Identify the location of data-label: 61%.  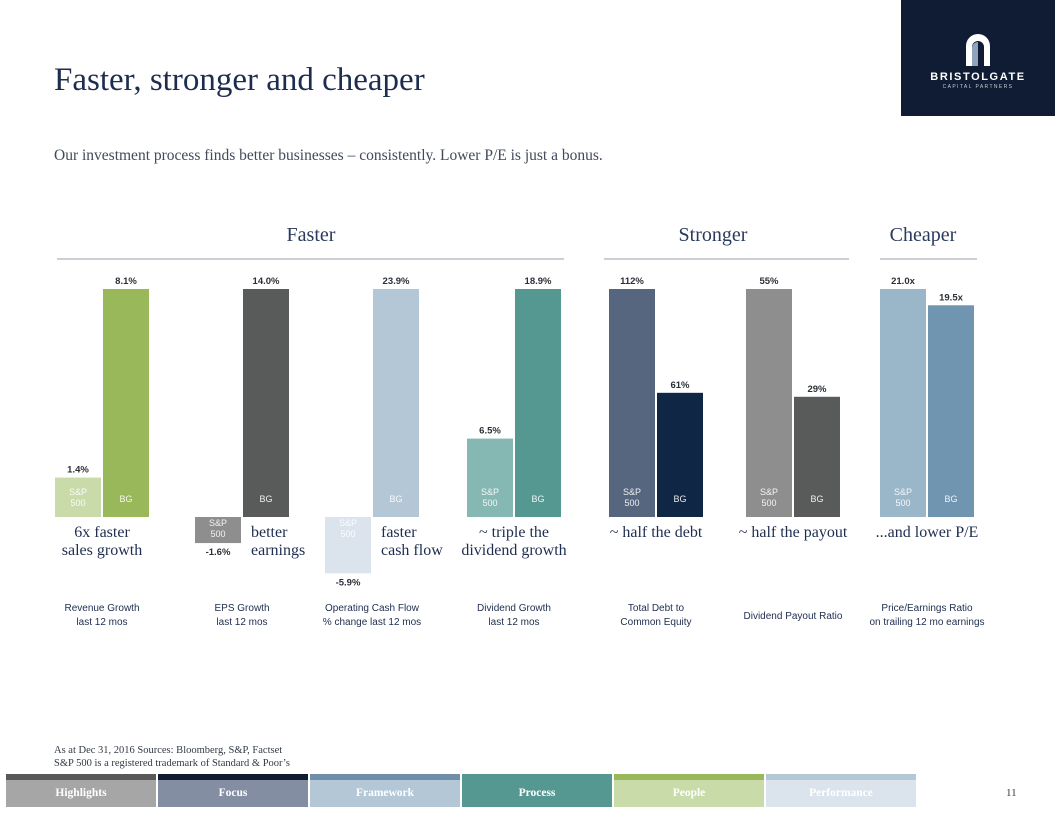
(680, 385).